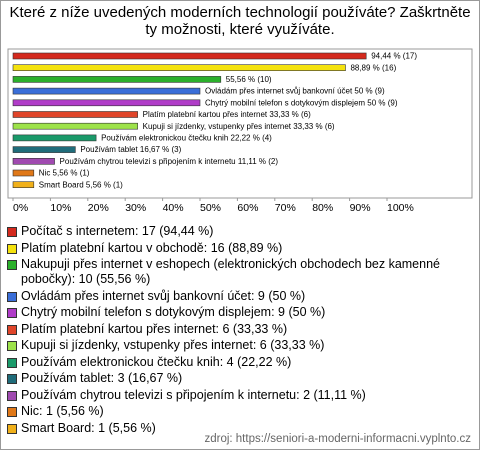 Image resolution: width=480 pixels, height=450 pixels. Describe the element at coordinates (240, 231) in the screenshot. I see `legend-item: Počítač s internetem: 17 (94,44 %)` at that location.